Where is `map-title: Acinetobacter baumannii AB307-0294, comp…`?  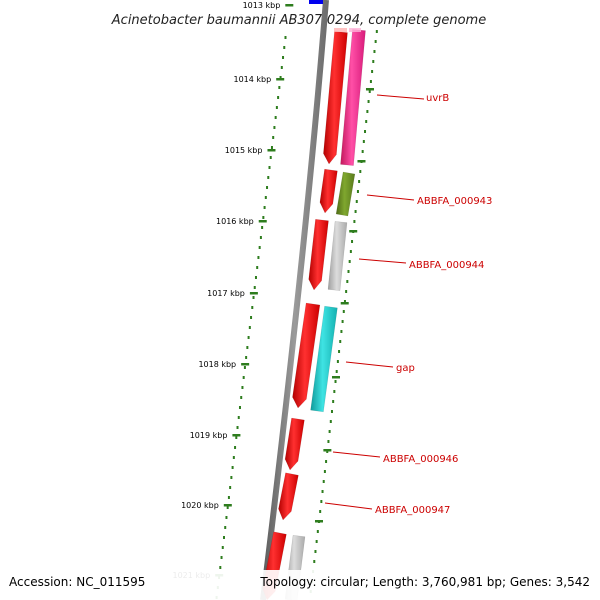
map-title: Acinetobacter baumannii AB307-0294, comp… is located at coordinates (298, 20).